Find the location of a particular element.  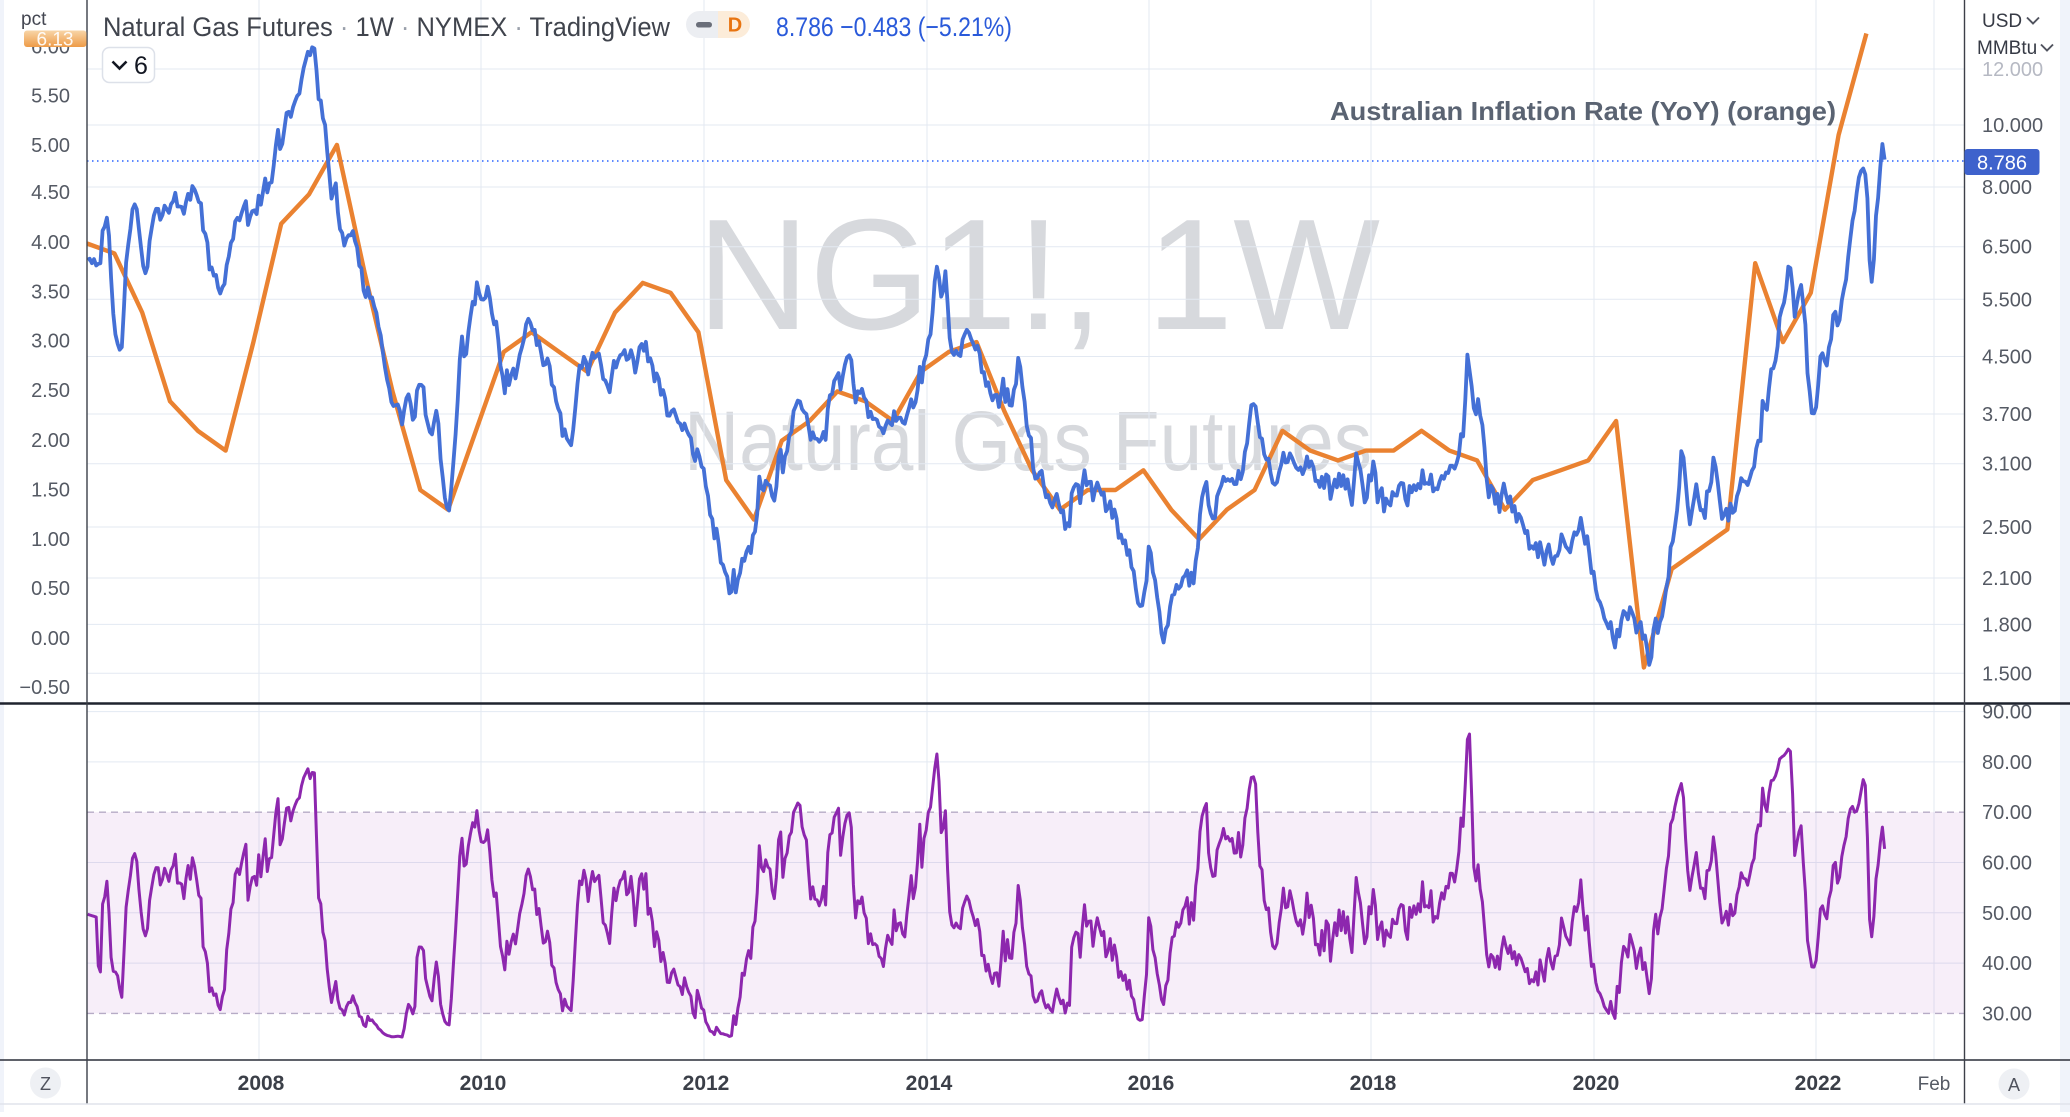

svg-text: 2012 is located at coordinates (706, 1083).